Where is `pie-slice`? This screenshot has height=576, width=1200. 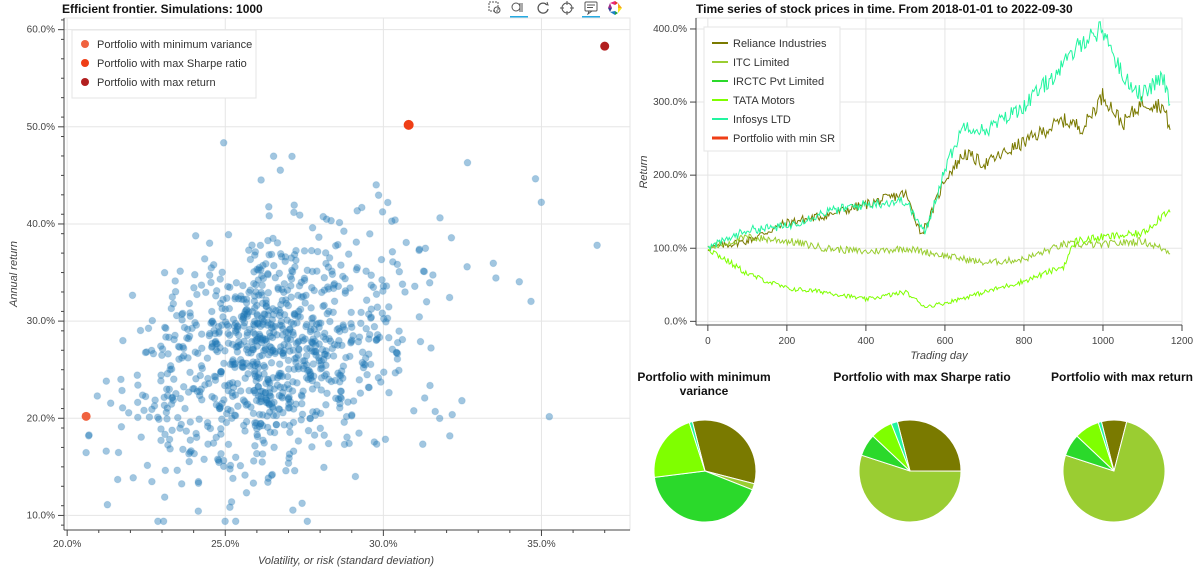
pie-slice is located at coordinates (703, 496).